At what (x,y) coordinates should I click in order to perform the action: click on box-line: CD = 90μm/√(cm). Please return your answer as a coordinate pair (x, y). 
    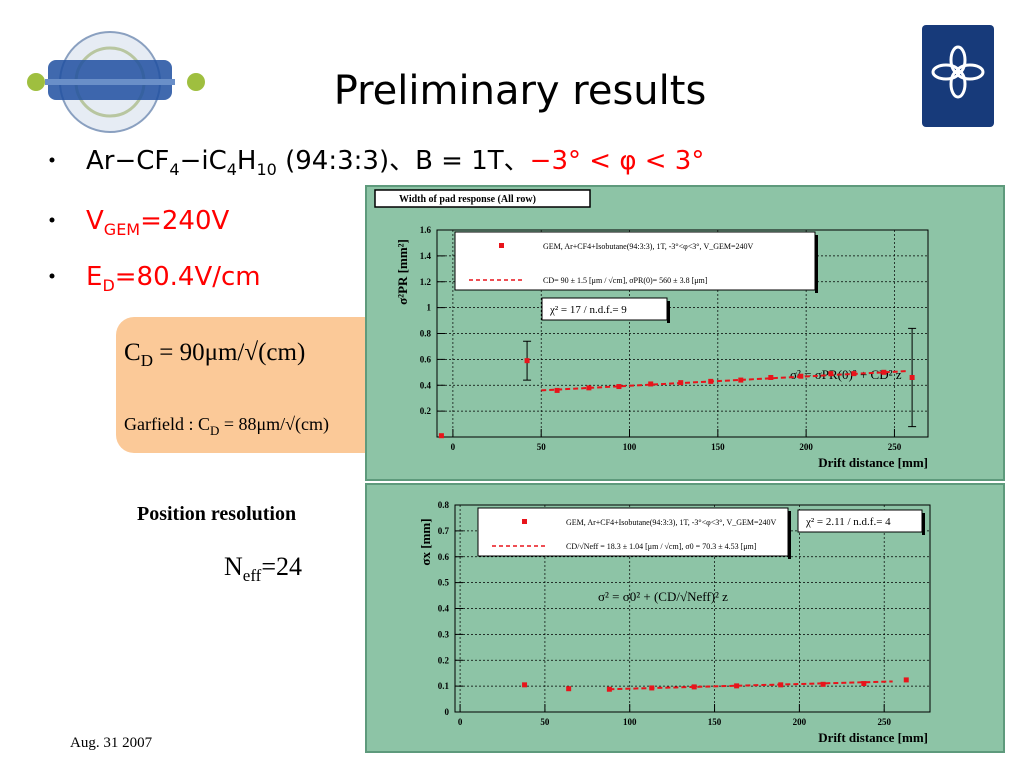
    Looking at the image, I should click on (214, 354).